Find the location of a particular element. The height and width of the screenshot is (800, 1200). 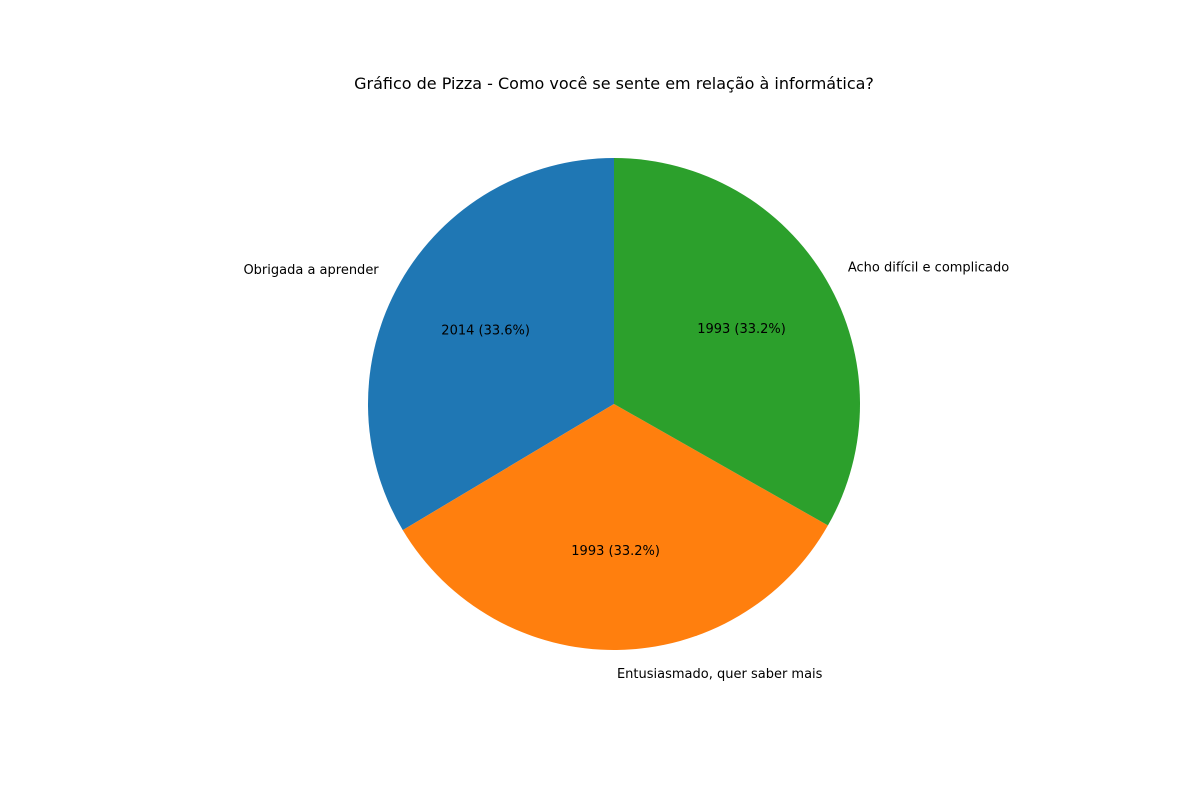

pie-slice-entusiasmado-quer-saber-mais is located at coordinates (615, 527).